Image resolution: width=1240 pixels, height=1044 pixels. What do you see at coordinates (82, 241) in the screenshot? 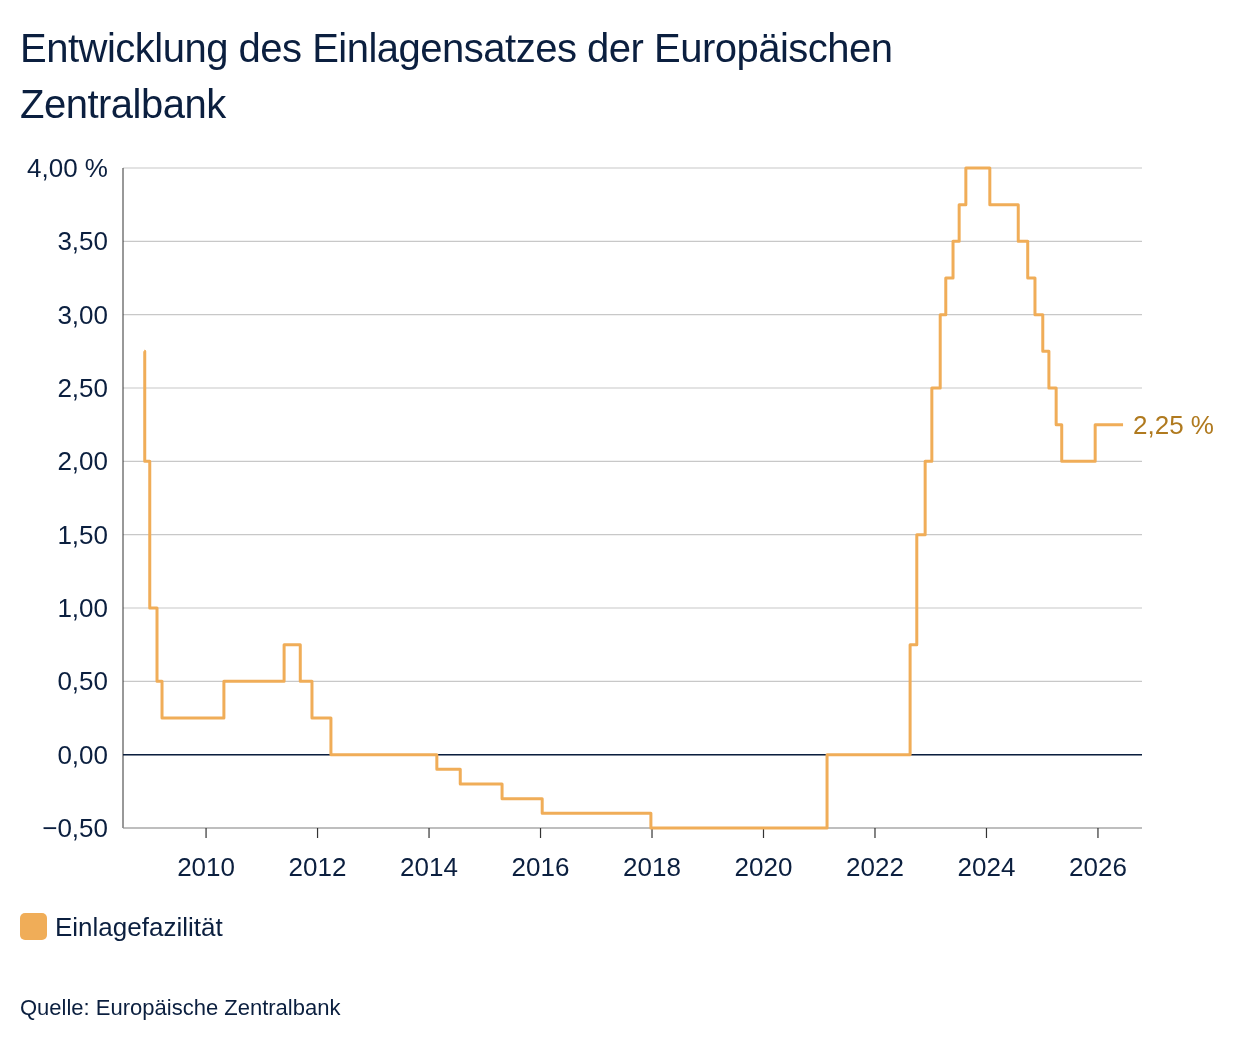
I see `y-tick-label: 3,50` at bounding box center [82, 241].